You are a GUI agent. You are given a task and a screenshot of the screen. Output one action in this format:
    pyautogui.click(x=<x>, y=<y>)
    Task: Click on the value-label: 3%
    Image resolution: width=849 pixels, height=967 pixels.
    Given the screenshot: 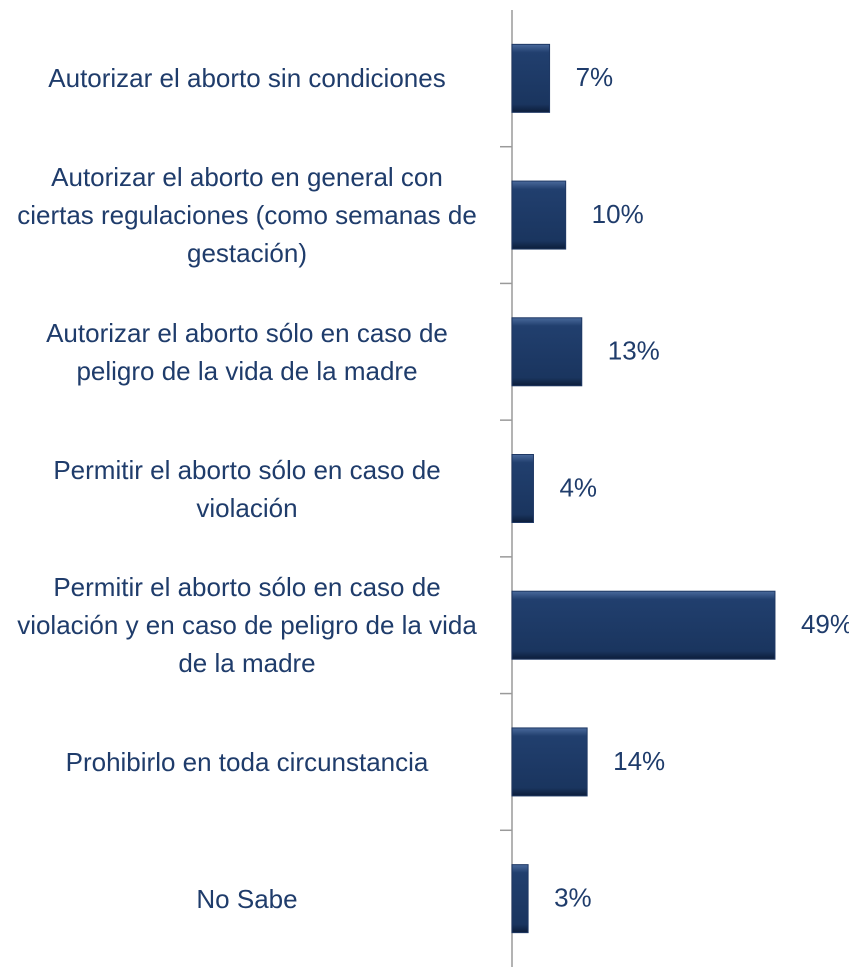 What is the action you would take?
    pyautogui.click(x=573, y=898)
    